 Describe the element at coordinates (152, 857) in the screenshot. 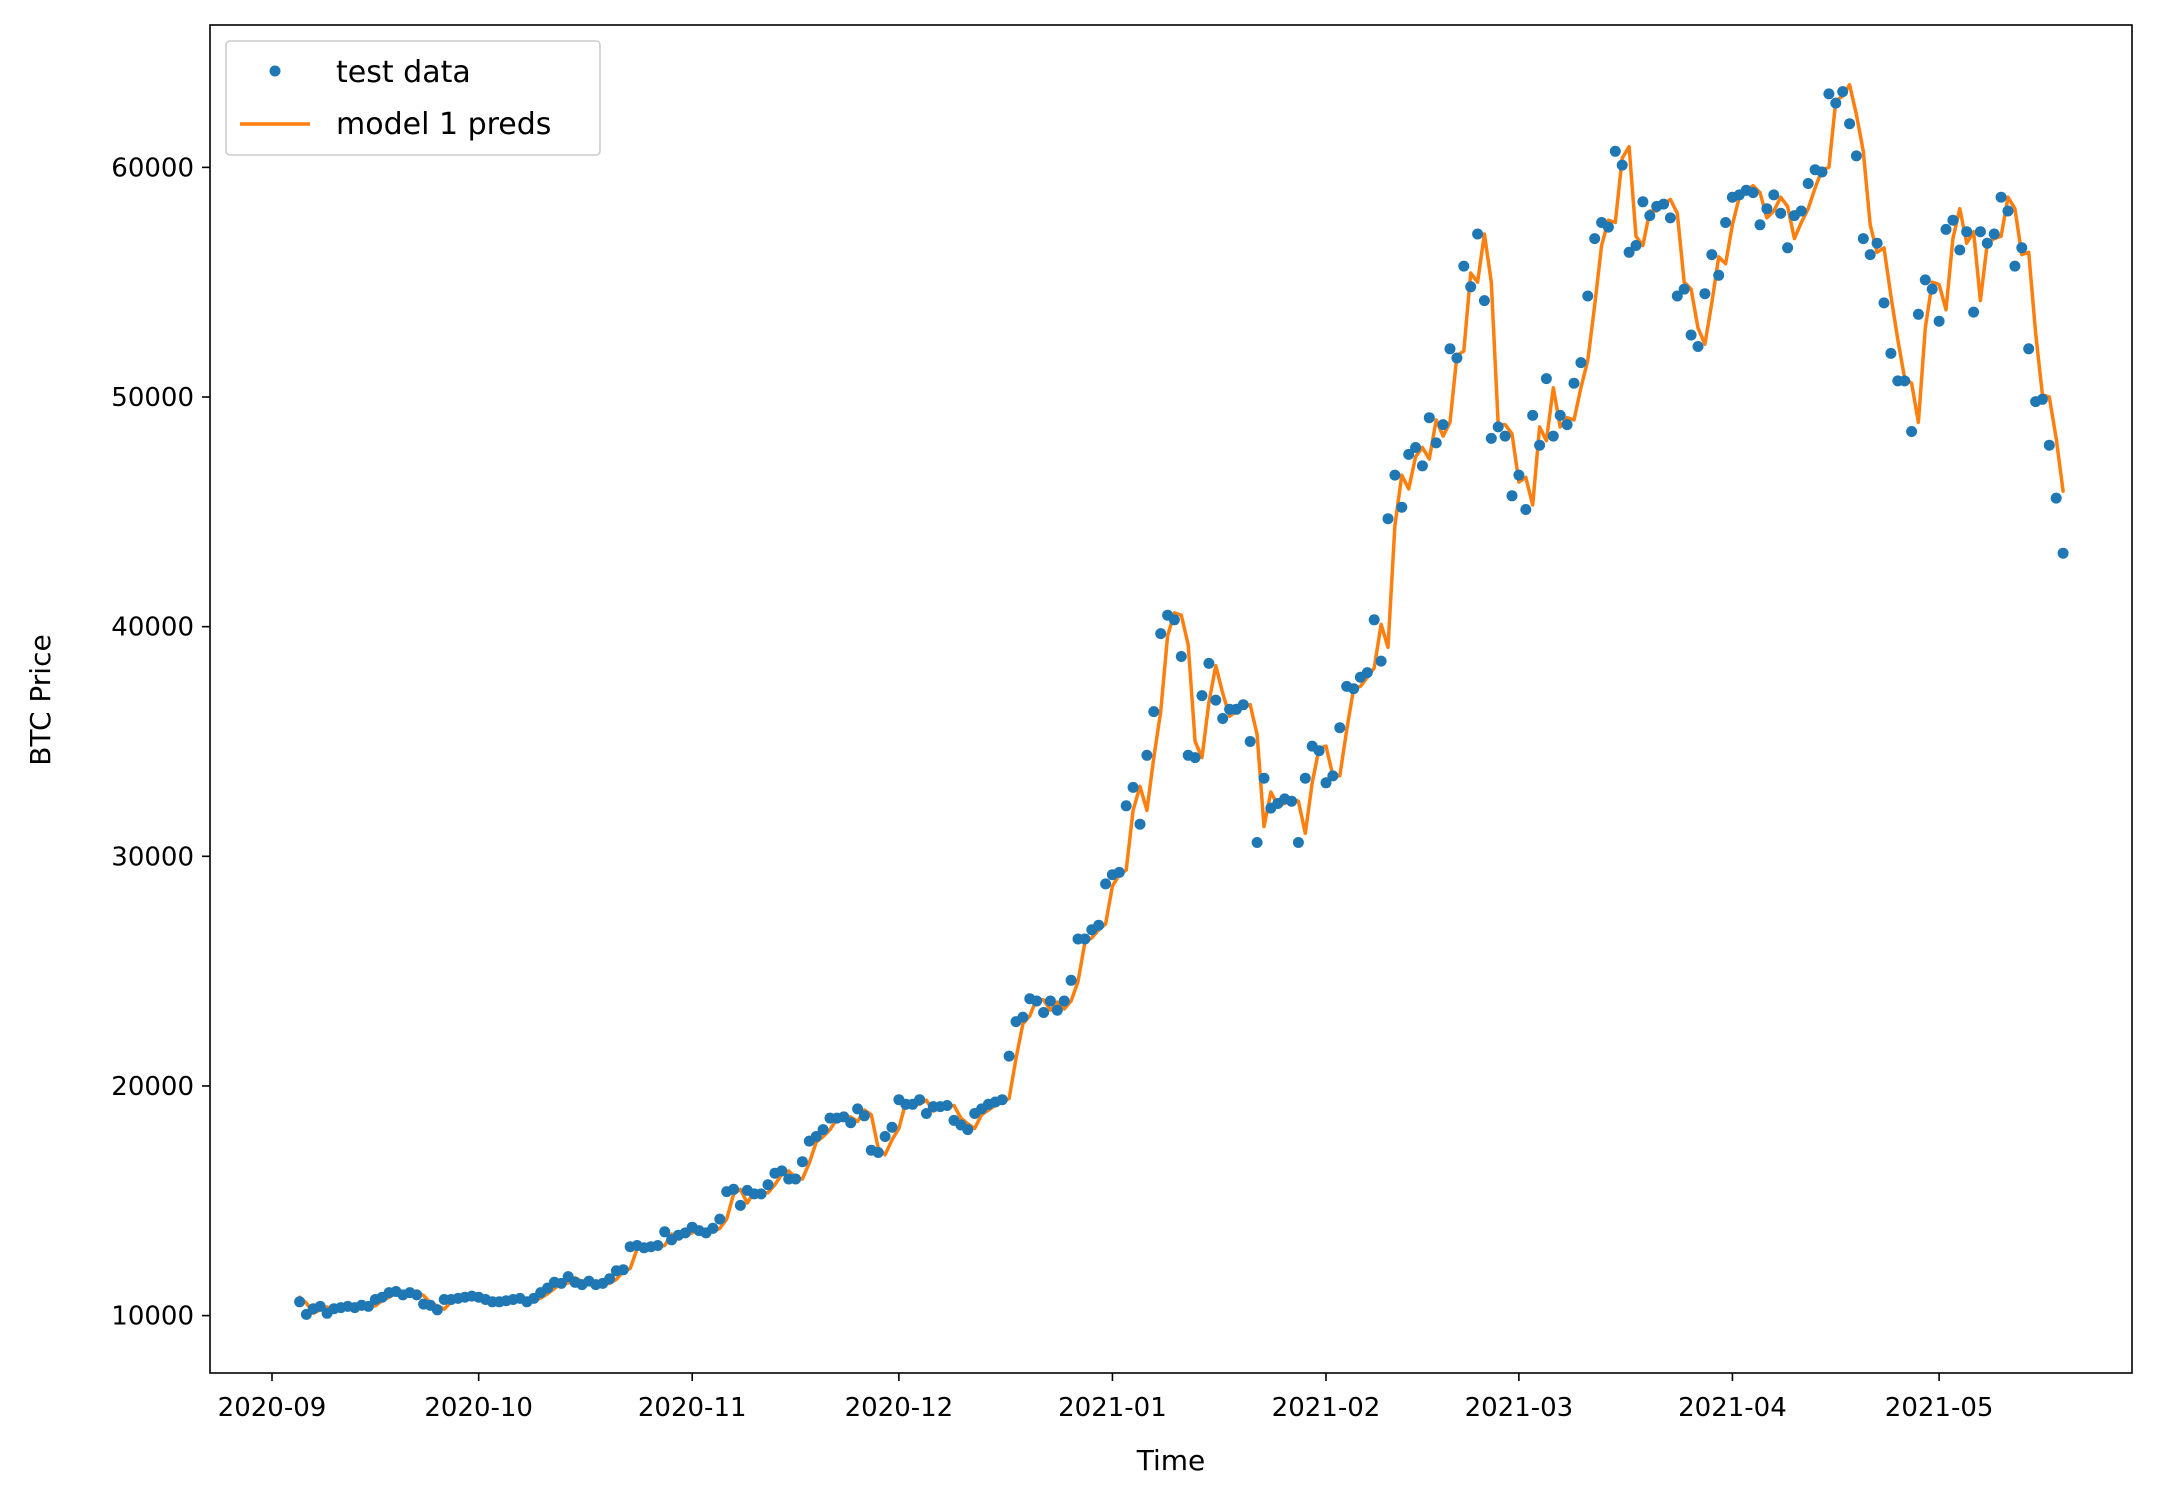

I see `y-tick-label: 30000` at that location.